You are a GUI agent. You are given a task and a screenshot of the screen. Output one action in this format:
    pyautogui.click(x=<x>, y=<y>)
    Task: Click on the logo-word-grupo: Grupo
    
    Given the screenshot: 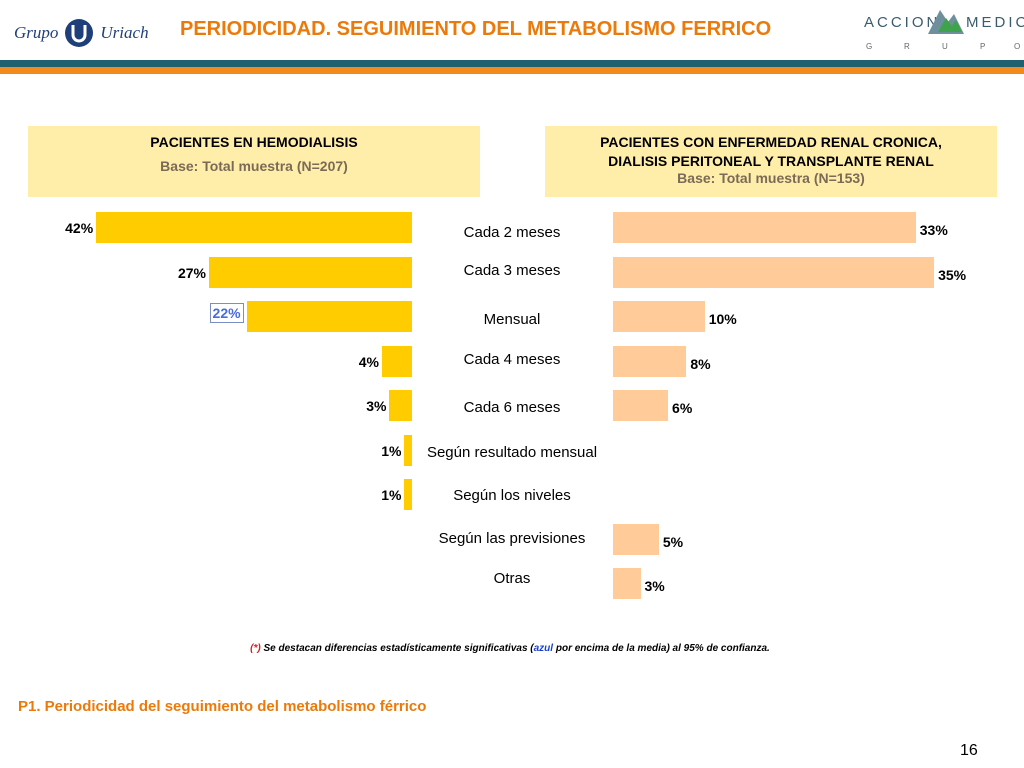 What is the action you would take?
    pyautogui.click(x=36, y=32)
    